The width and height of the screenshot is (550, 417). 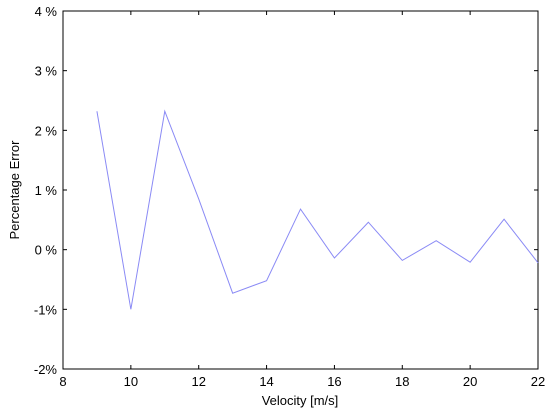 I want to click on y-tick-label: 1 %, so click(x=46, y=190).